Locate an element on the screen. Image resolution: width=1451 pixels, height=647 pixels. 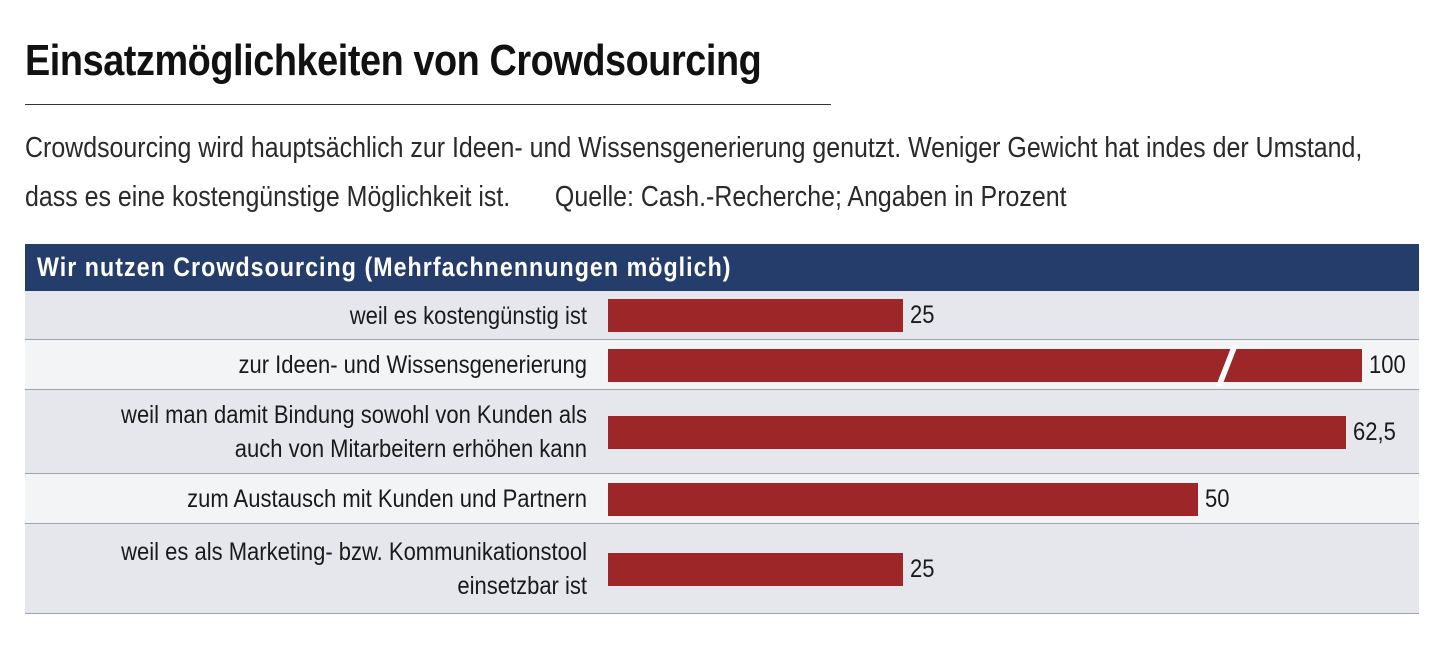
category-label-line: zur Ideen- und Wissensgenerierung is located at coordinates (412, 365).